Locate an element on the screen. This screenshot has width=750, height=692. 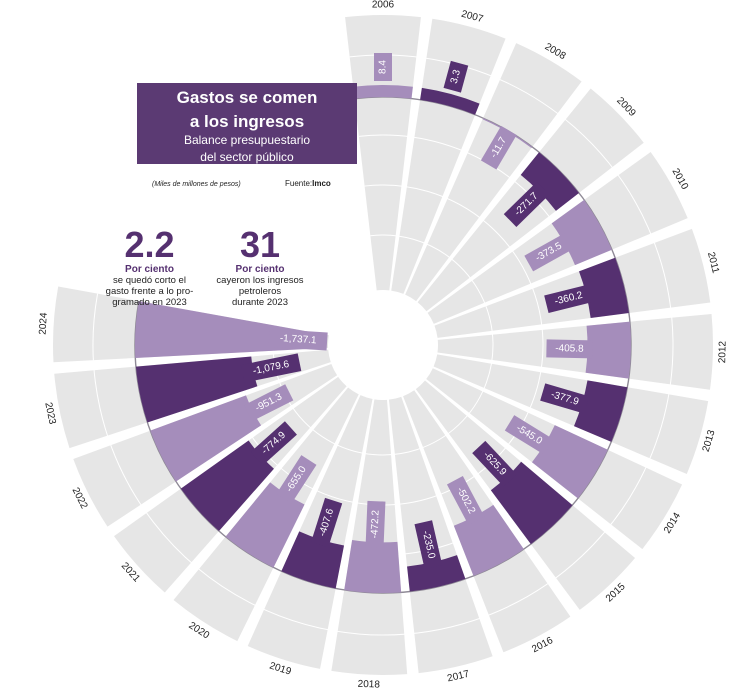
year-tick-label: 2017 is located at coordinates (458, 677).